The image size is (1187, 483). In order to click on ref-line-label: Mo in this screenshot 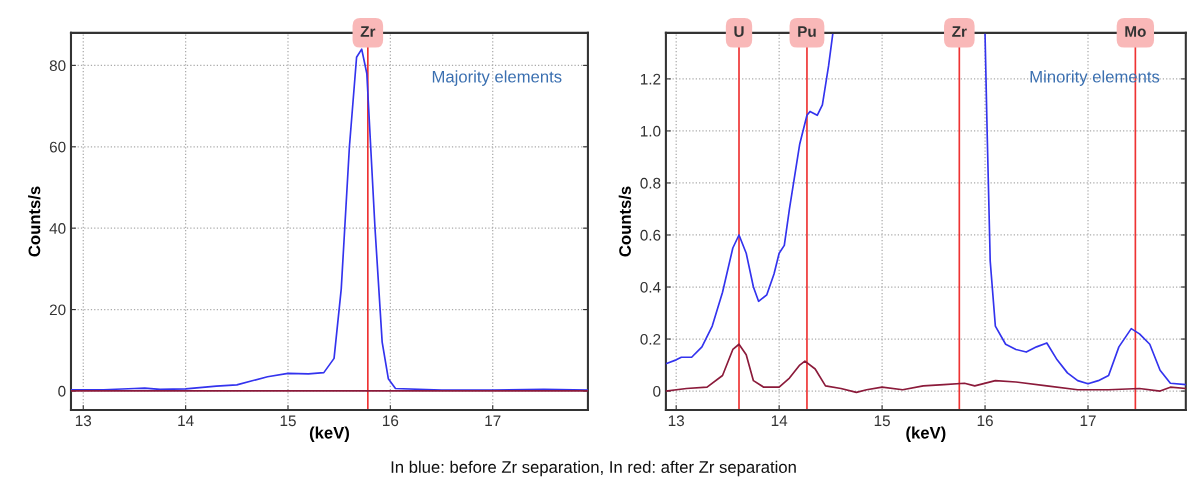, I will do `click(1135, 31)`.